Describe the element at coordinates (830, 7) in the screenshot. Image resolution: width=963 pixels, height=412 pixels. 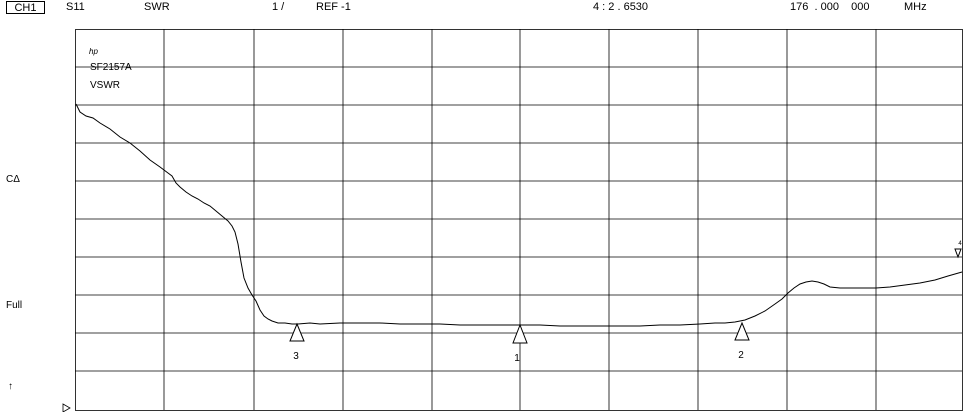
I see `marker-frequency: 176 . 000 000` at that location.